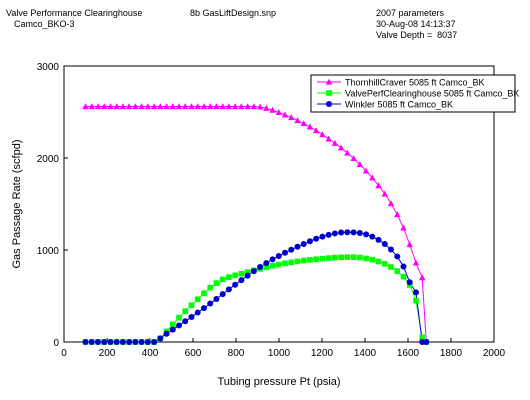  I want to click on x-tick-label: 200, so click(107, 353).